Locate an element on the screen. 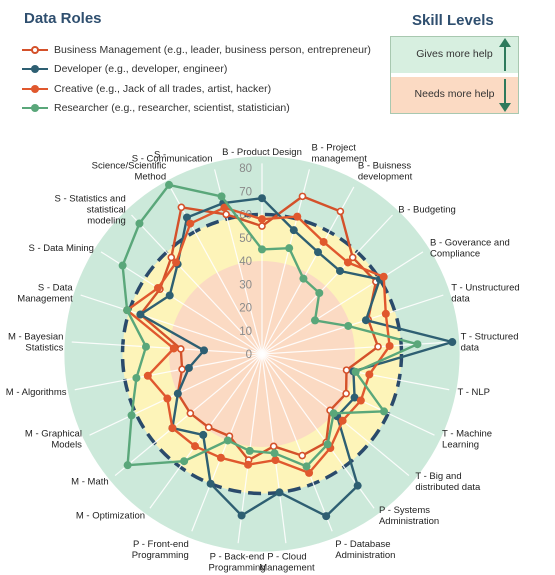  category-label: B - Goverance and Compliance is located at coordinates (470, 248).